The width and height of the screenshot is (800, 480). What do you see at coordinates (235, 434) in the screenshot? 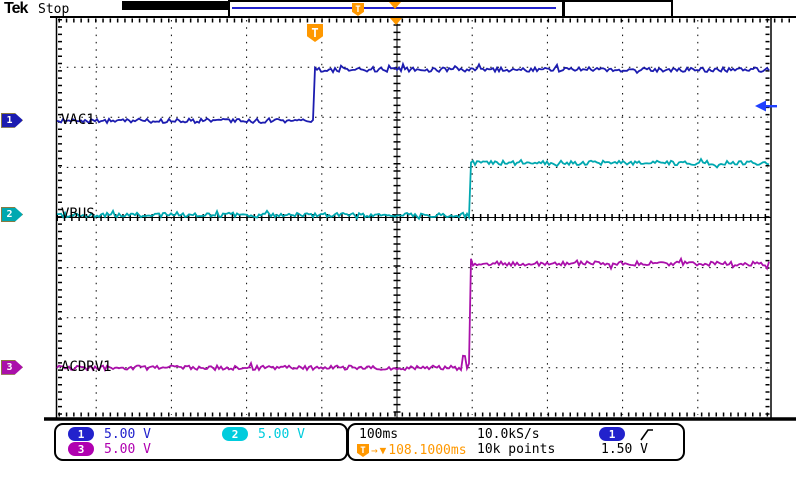
I see `channel-2-scale-badge: 2` at bounding box center [235, 434].